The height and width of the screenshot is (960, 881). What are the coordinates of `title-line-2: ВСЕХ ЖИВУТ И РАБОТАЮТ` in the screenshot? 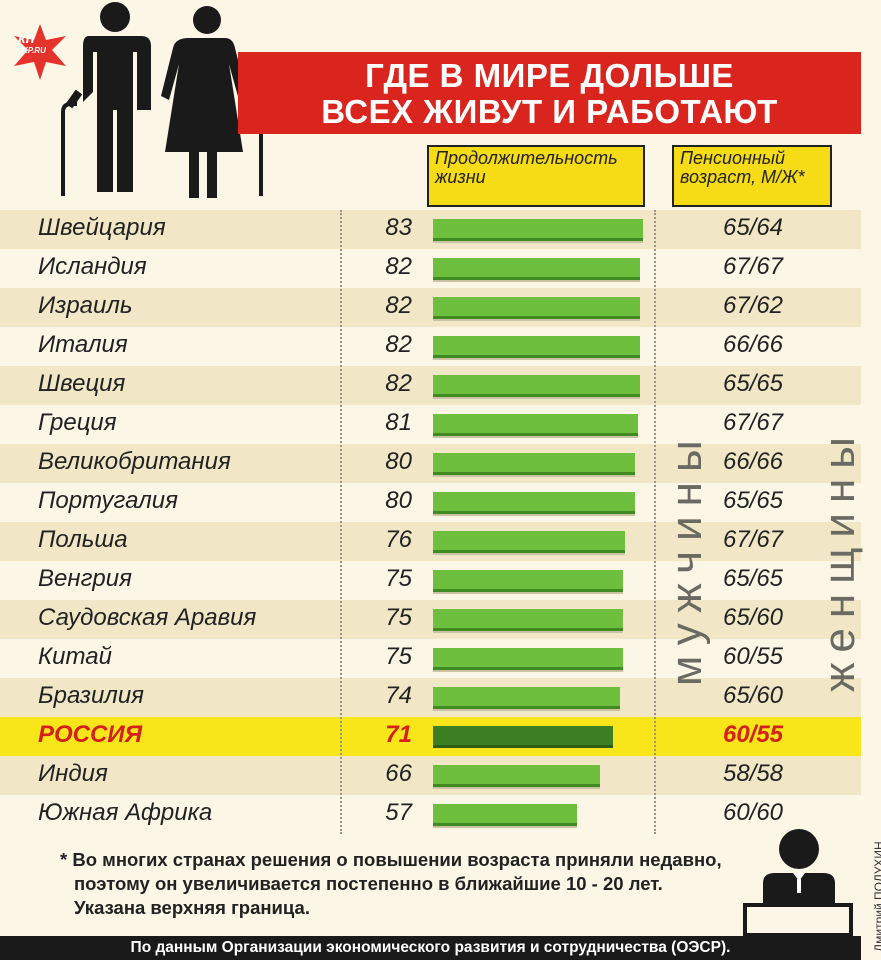 It's located at (549, 111).